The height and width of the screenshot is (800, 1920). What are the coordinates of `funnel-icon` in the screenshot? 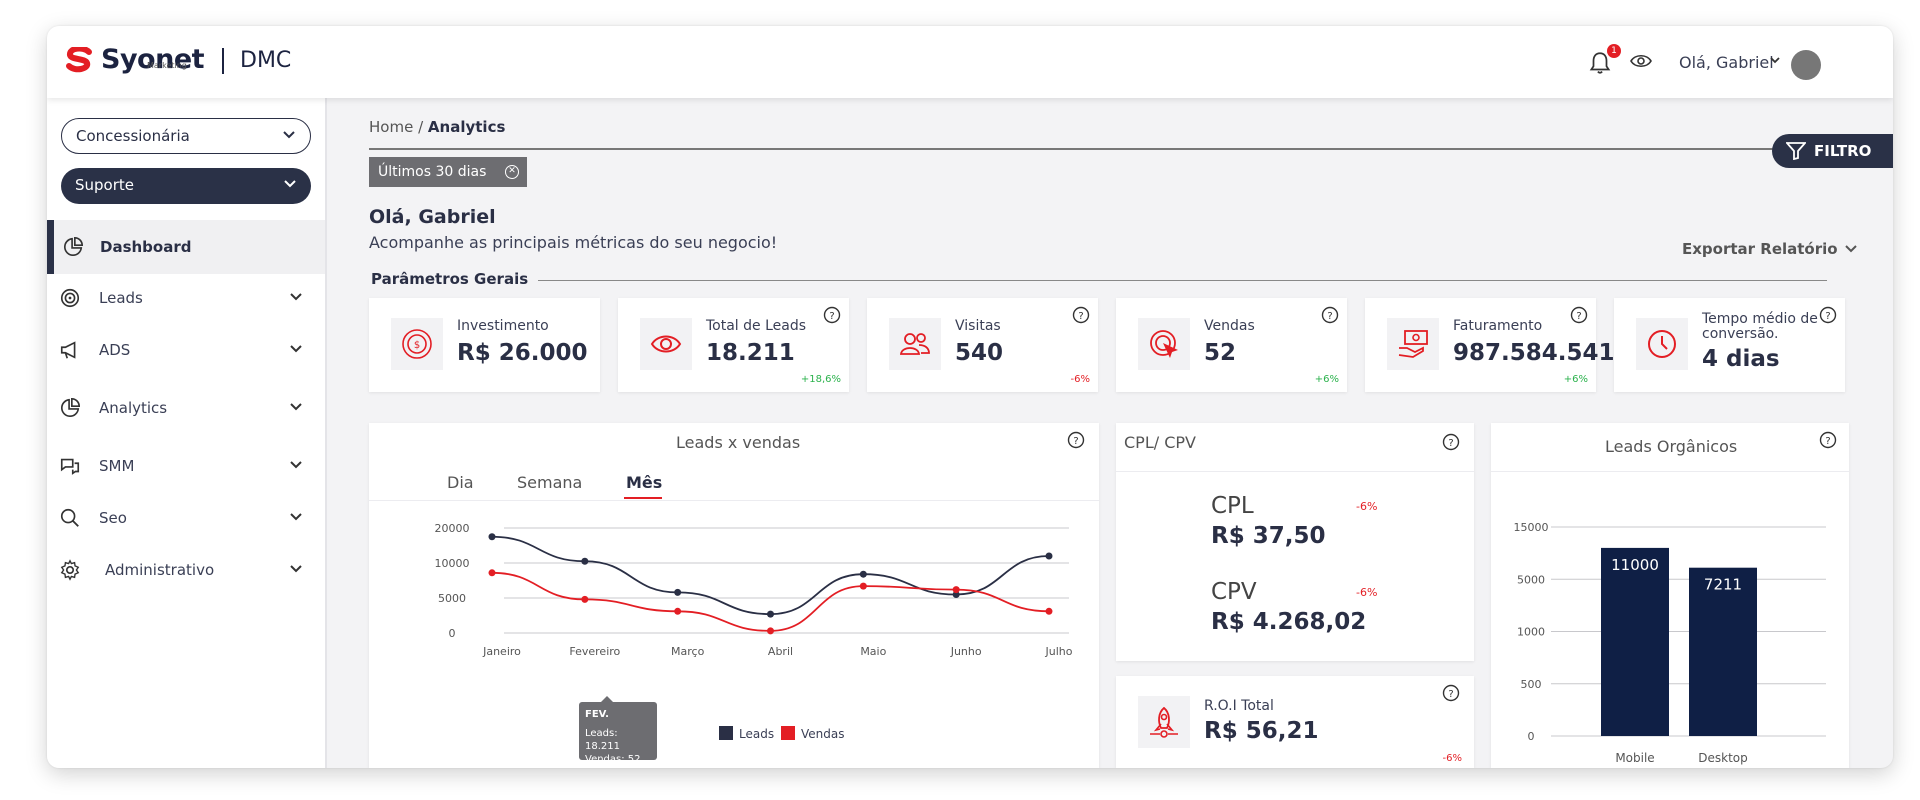 It's located at (1796, 151).